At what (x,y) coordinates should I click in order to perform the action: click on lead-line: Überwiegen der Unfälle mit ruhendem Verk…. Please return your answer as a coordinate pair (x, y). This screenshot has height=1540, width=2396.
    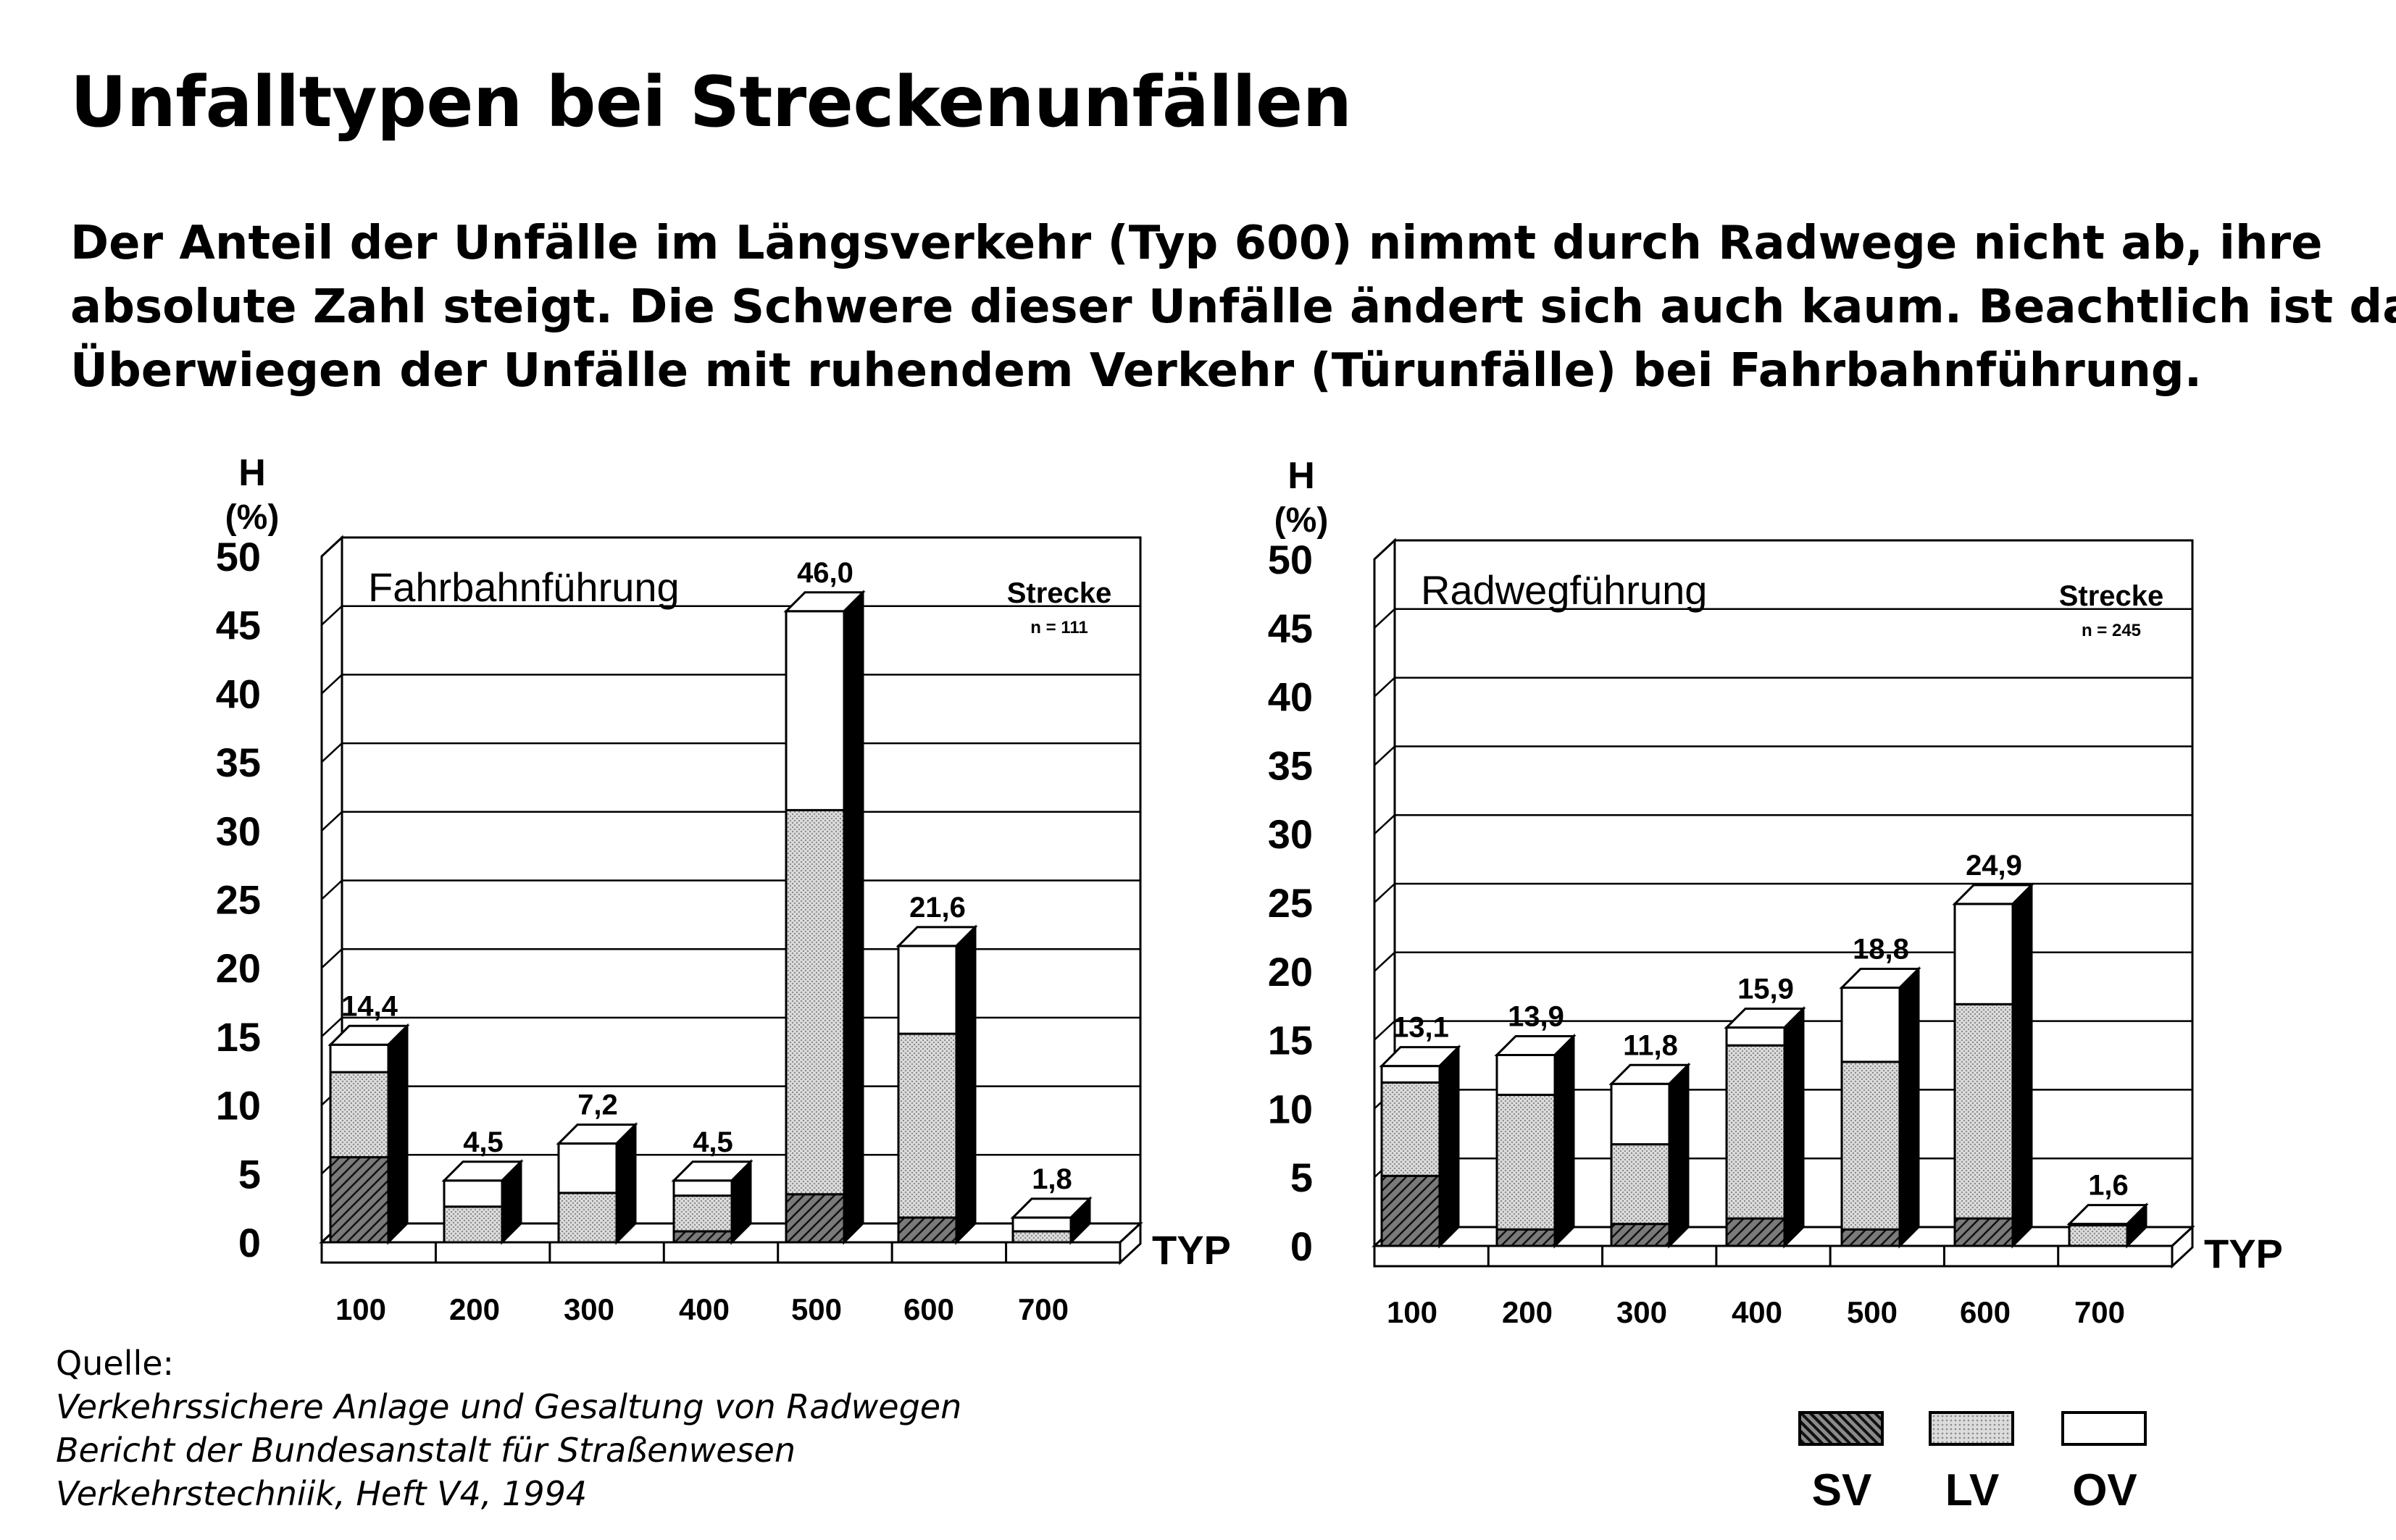
    Looking at the image, I should click on (1136, 371).